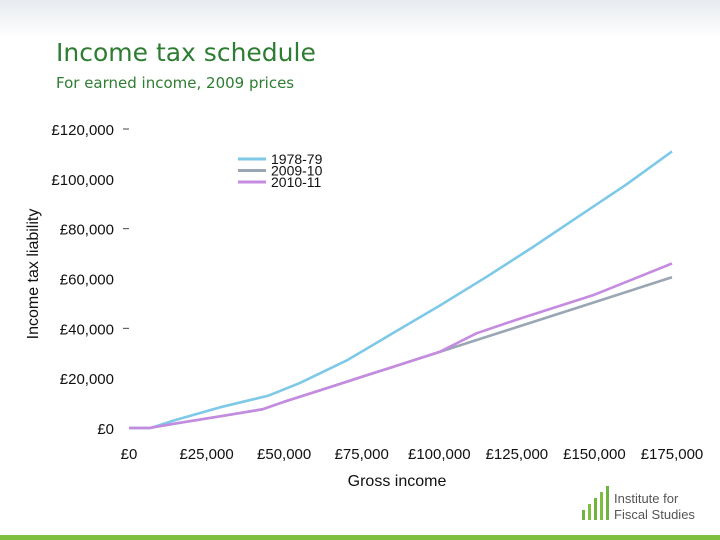 The image size is (720, 540). I want to click on x-tick-label: £125,000, so click(517, 454).